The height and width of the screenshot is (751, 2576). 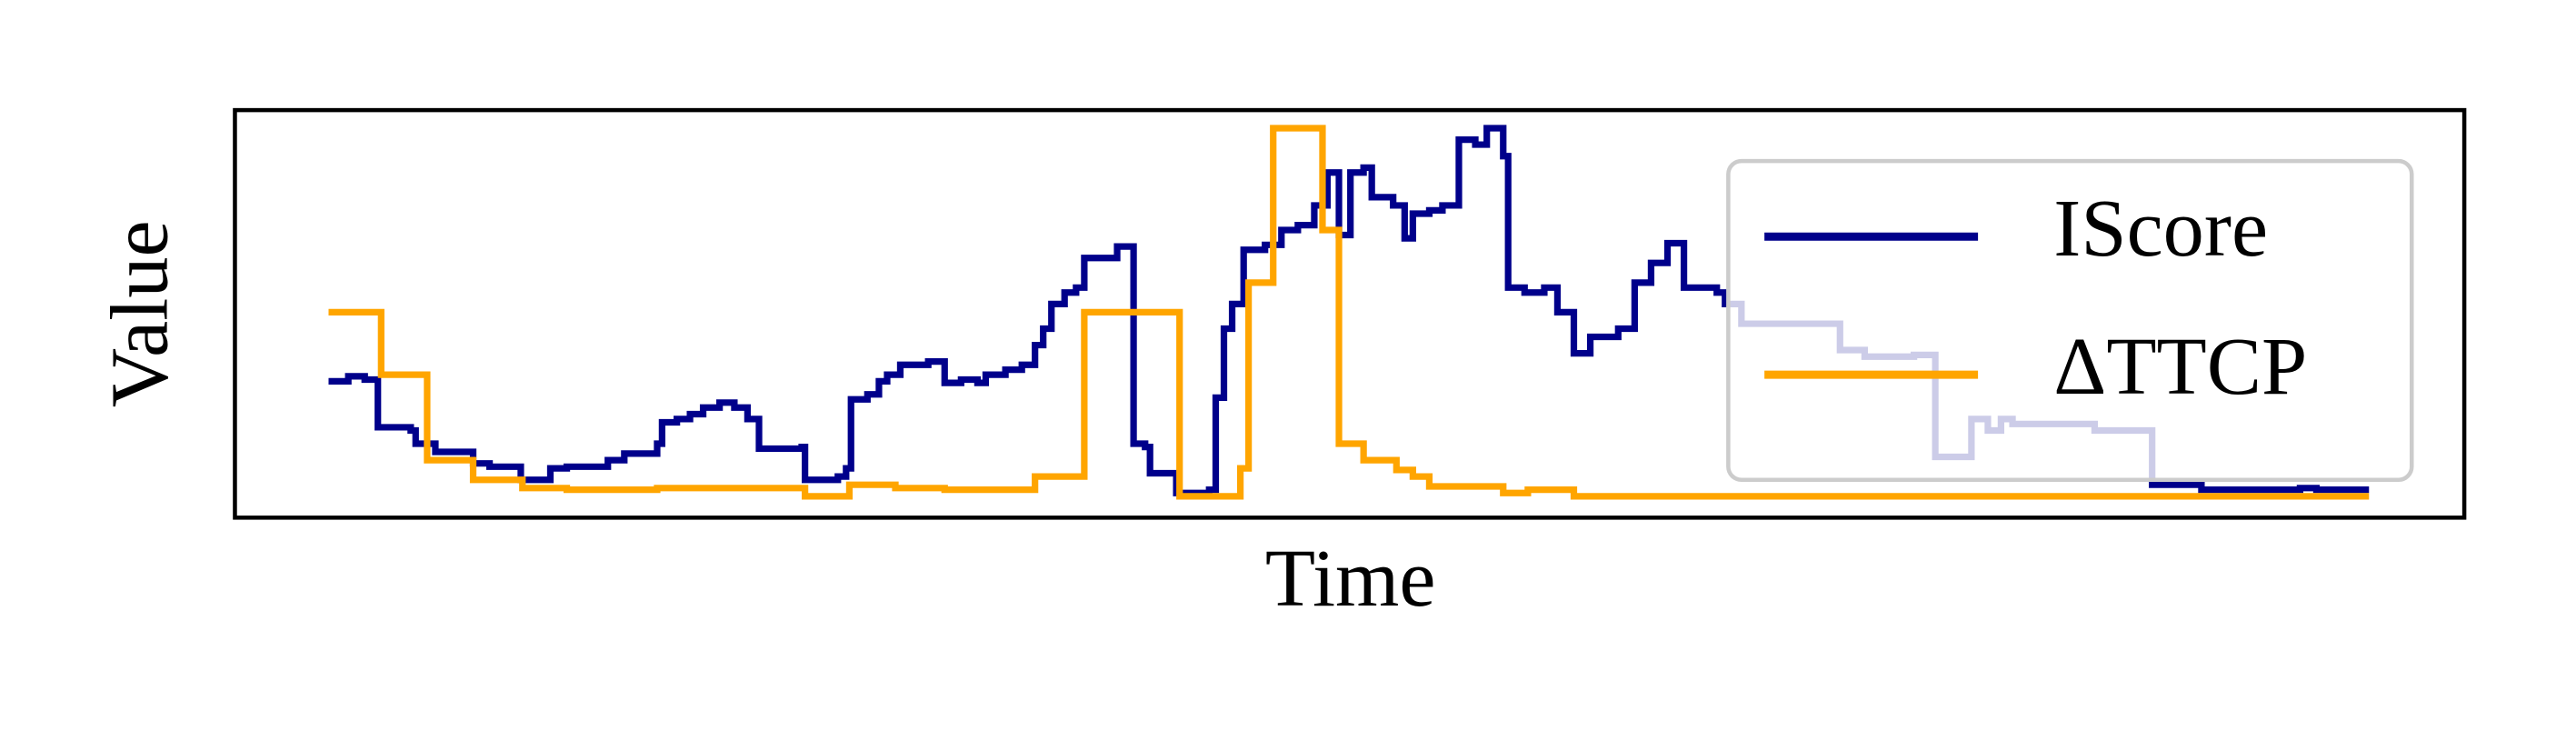 What do you see at coordinates (2180, 366) in the screenshot?
I see `legend-label: ΔTTCP` at bounding box center [2180, 366].